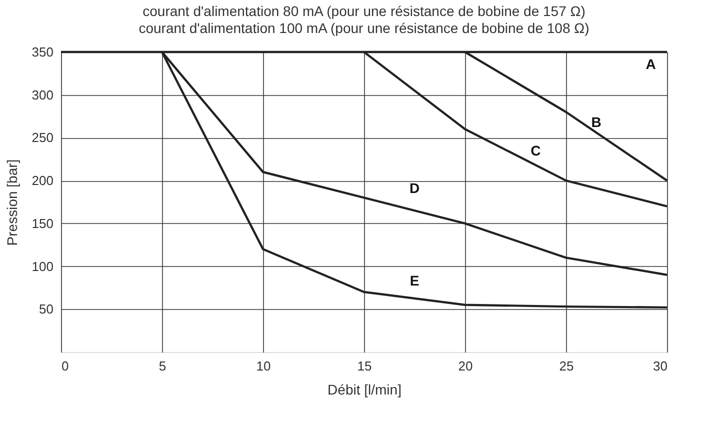 This screenshot has width=701, height=432. What do you see at coordinates (566, 366) in the screenshot?
I see `x-tick-label: 25` at bounding box center [566, 366].